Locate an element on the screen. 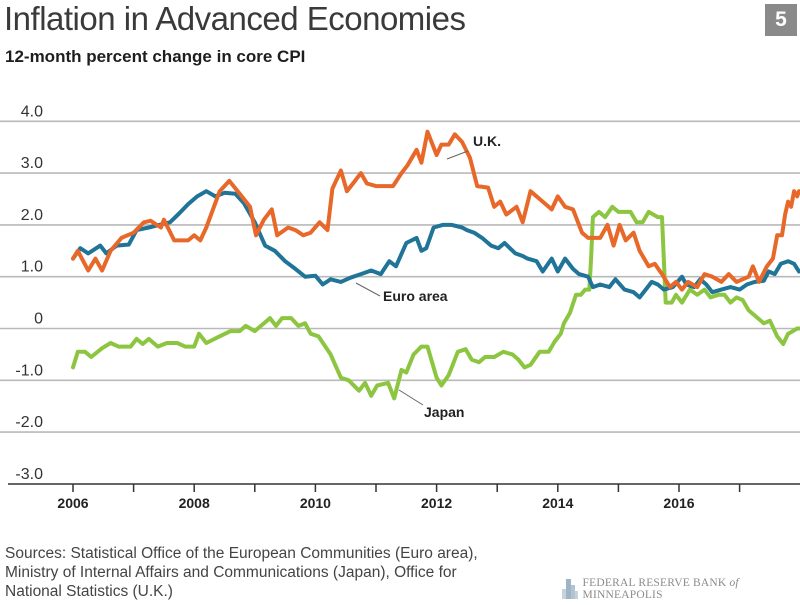 Image resolution: width=800 pixels, height=605 pixels. x-axis: 2006 2008 2010 2012 2014 2016 is located at coordinates (404, 497).